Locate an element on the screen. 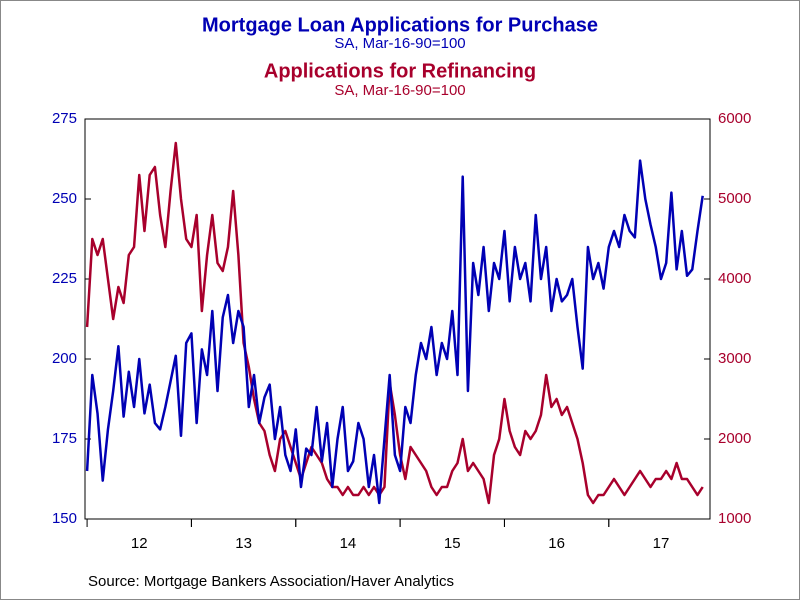 The width and height of the screenshot is (800, 600). x-tick-label: 15 is located at coordinates (452, 543).